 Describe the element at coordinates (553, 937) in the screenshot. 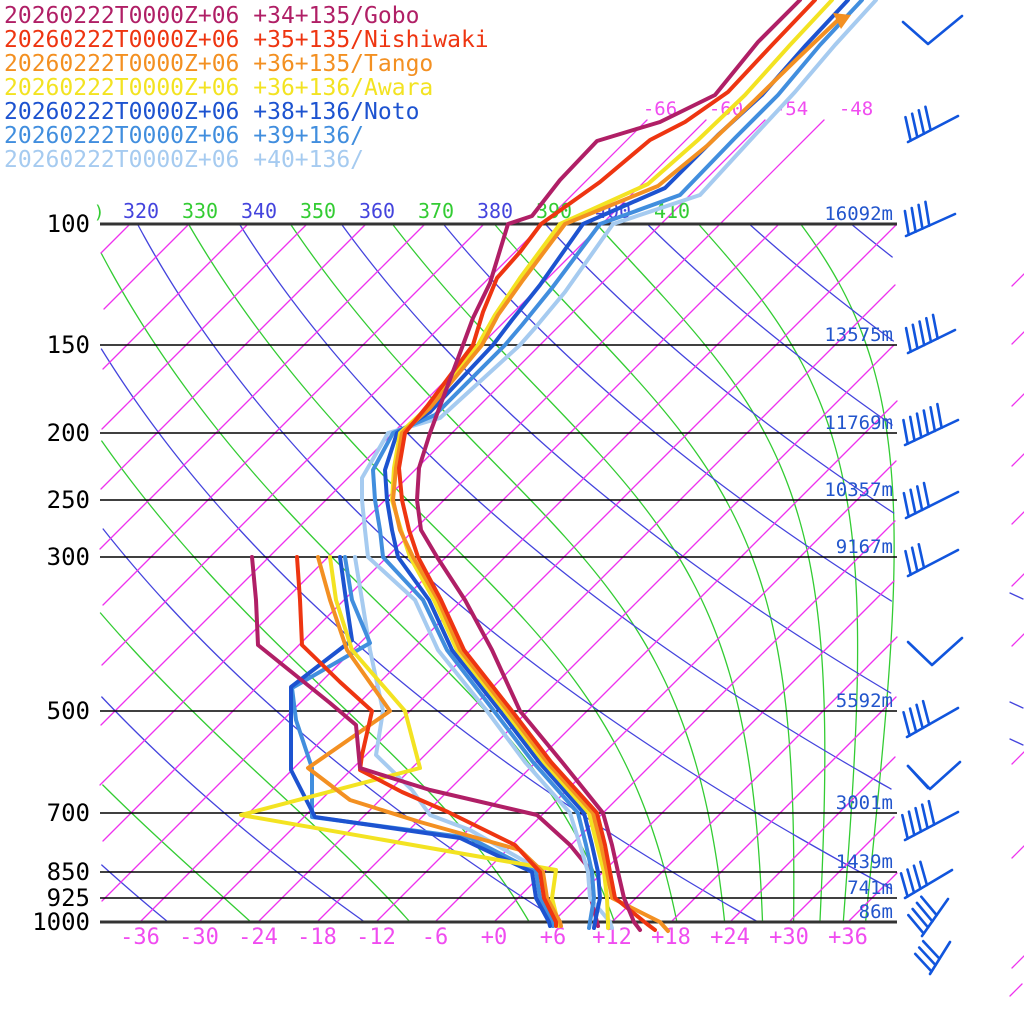

I see `isotherm-bottom-label: +6` at that location.